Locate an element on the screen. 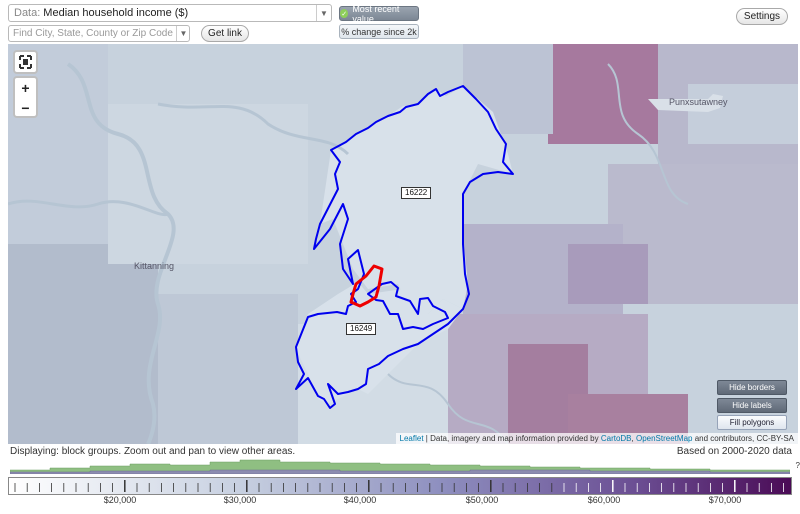  data-range-note: Based on 2000-2020 data is located at coordinates (734, 451).